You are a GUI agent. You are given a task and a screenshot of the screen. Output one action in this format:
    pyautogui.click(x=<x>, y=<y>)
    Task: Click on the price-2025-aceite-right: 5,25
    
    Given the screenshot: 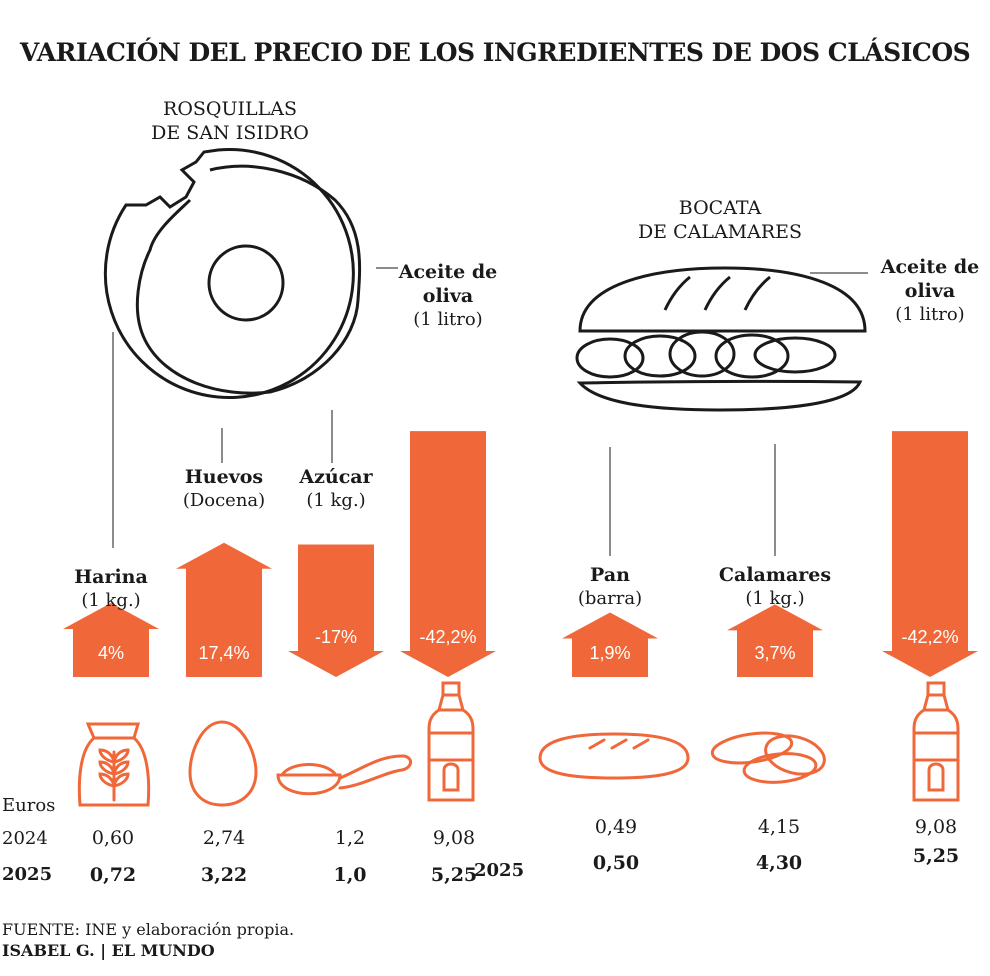 What is the action you would take?
    pyautogui.click(x=936, y=856)
    